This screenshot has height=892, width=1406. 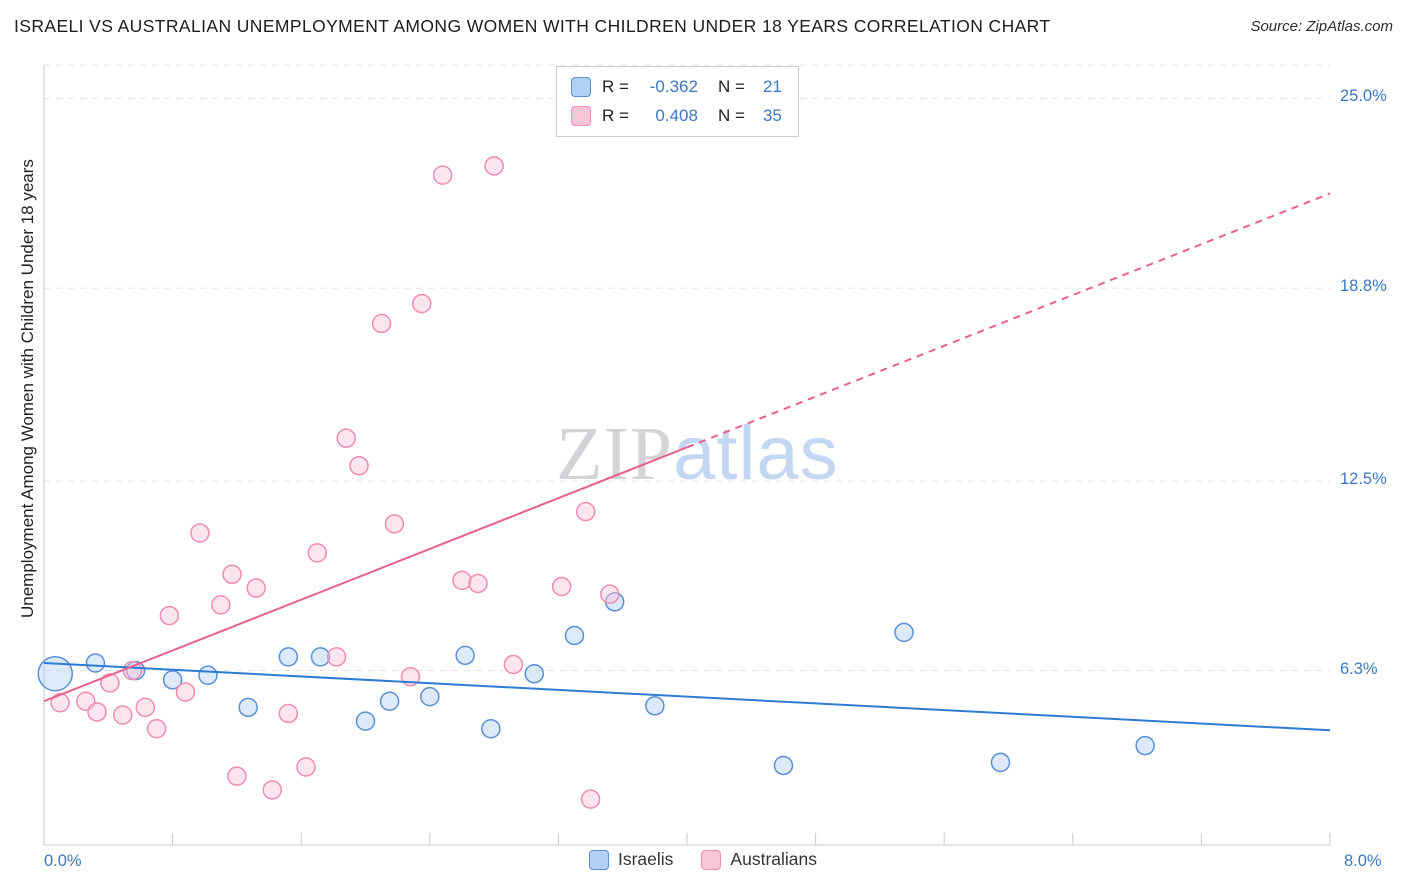 I want to click on n-value-israelis: 21, so click(x=772, y=86).